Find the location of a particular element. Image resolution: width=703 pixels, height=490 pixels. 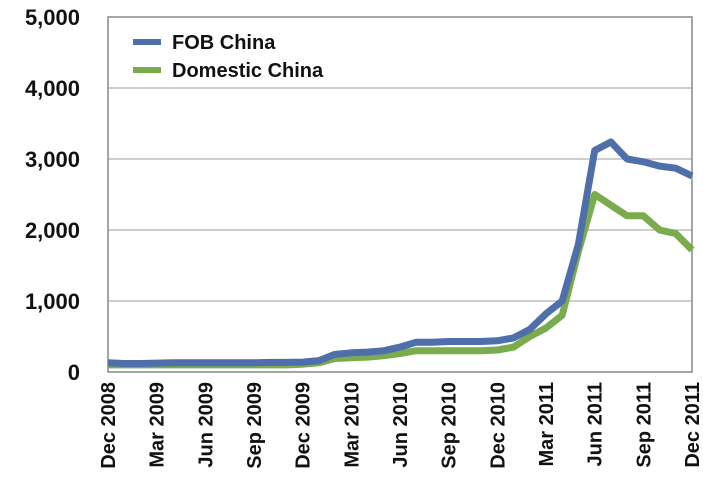

x-tick-label: Mar 2010 is located at coordinates (352, 425).